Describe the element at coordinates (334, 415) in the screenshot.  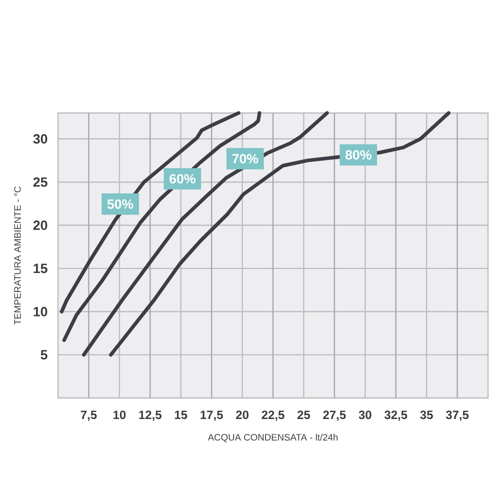
I see `x-tick-label: 27,5` at that location.